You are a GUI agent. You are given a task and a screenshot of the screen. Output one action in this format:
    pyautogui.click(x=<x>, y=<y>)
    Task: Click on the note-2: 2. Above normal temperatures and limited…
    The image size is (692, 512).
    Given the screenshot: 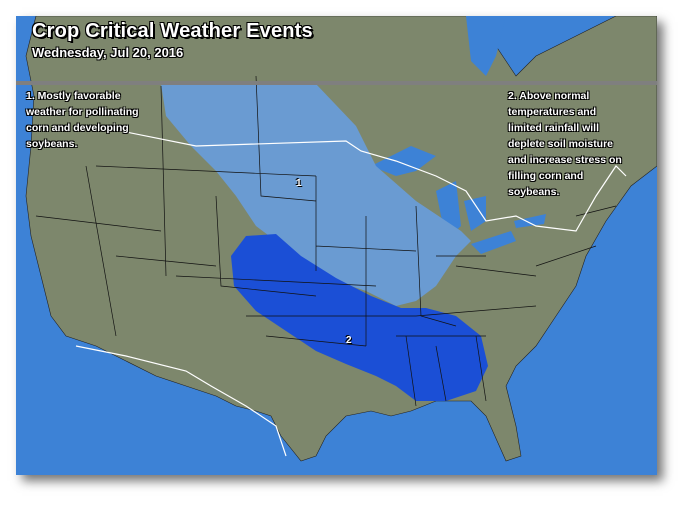 What is the action you would take?
    pyautogui.click(x=565, y=144)
    